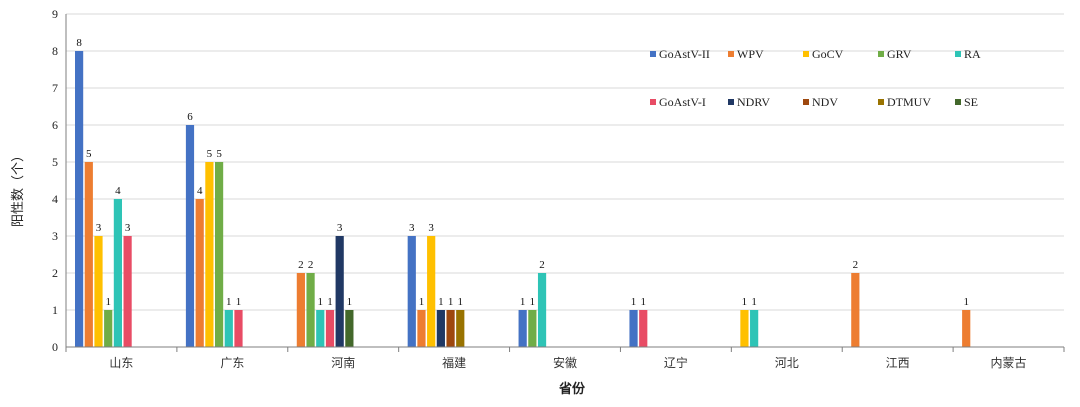 Image resolution: width=1080 pixels, height=407 pixels. What do you see at coordinates (190, 117) in the screenshot?
I see `data-label: 6` at bounding box center [190, 117].